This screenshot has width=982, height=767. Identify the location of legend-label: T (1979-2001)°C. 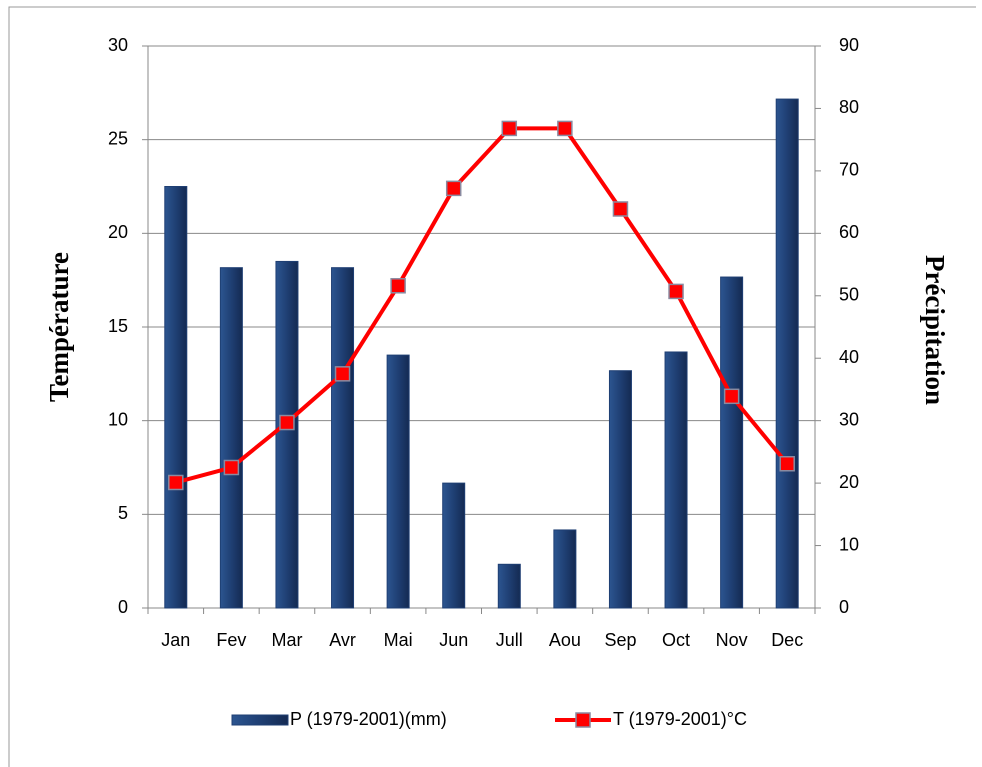
(680, 719).